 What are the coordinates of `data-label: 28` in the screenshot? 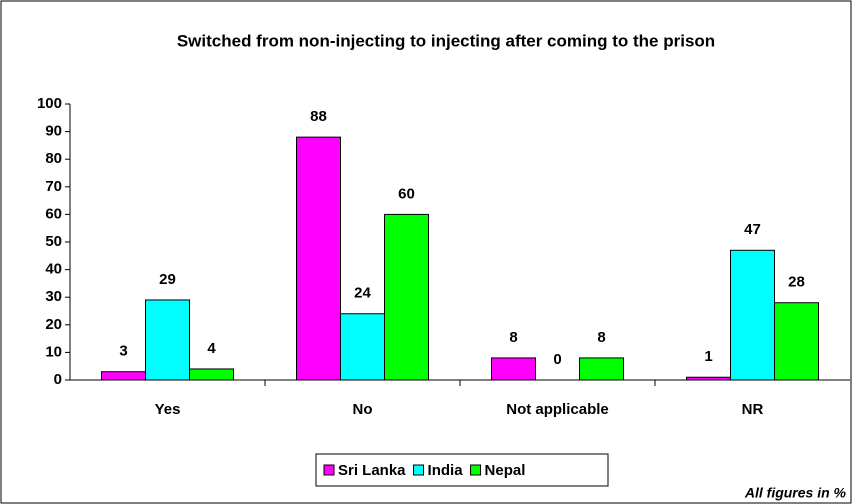 It's located at (796, 282).